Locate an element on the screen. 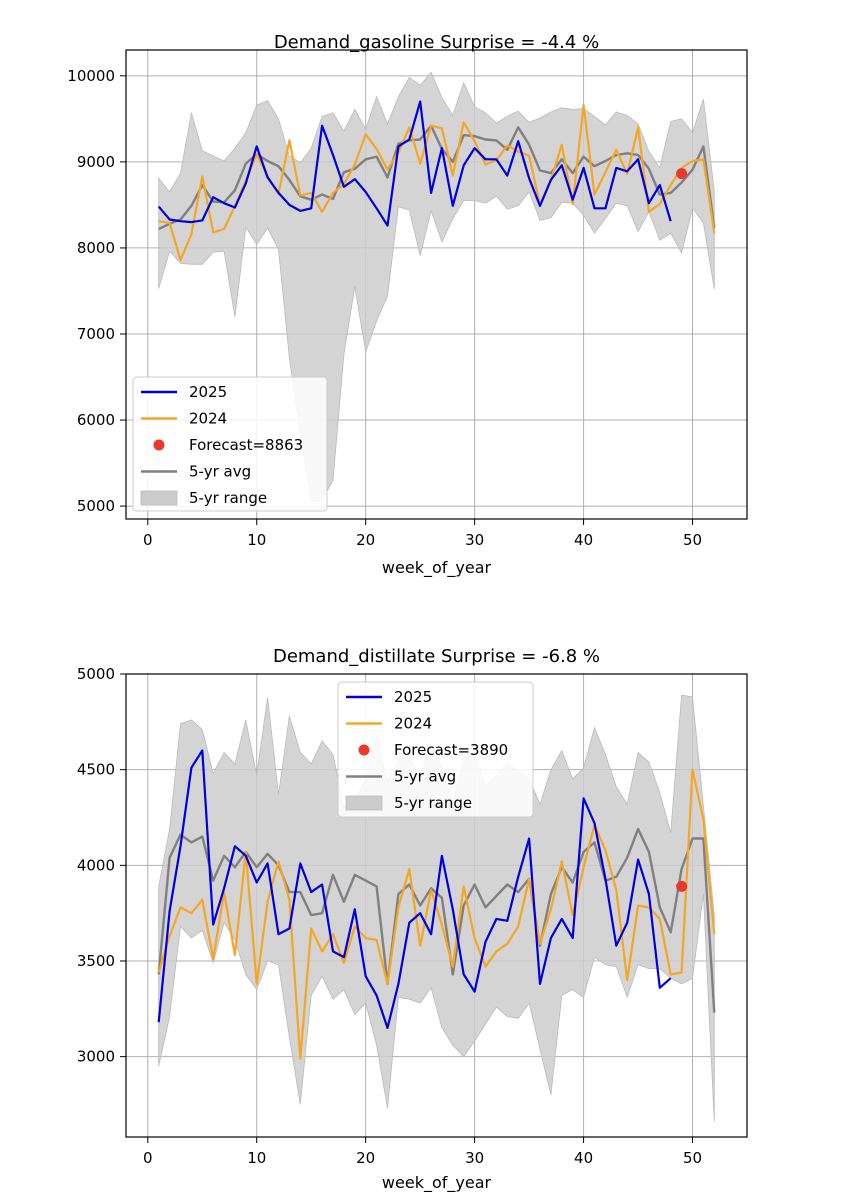 The height and width of the screenshot is (1200, 851). y-tick-label: 6000 is located at coordinates (96, 420).